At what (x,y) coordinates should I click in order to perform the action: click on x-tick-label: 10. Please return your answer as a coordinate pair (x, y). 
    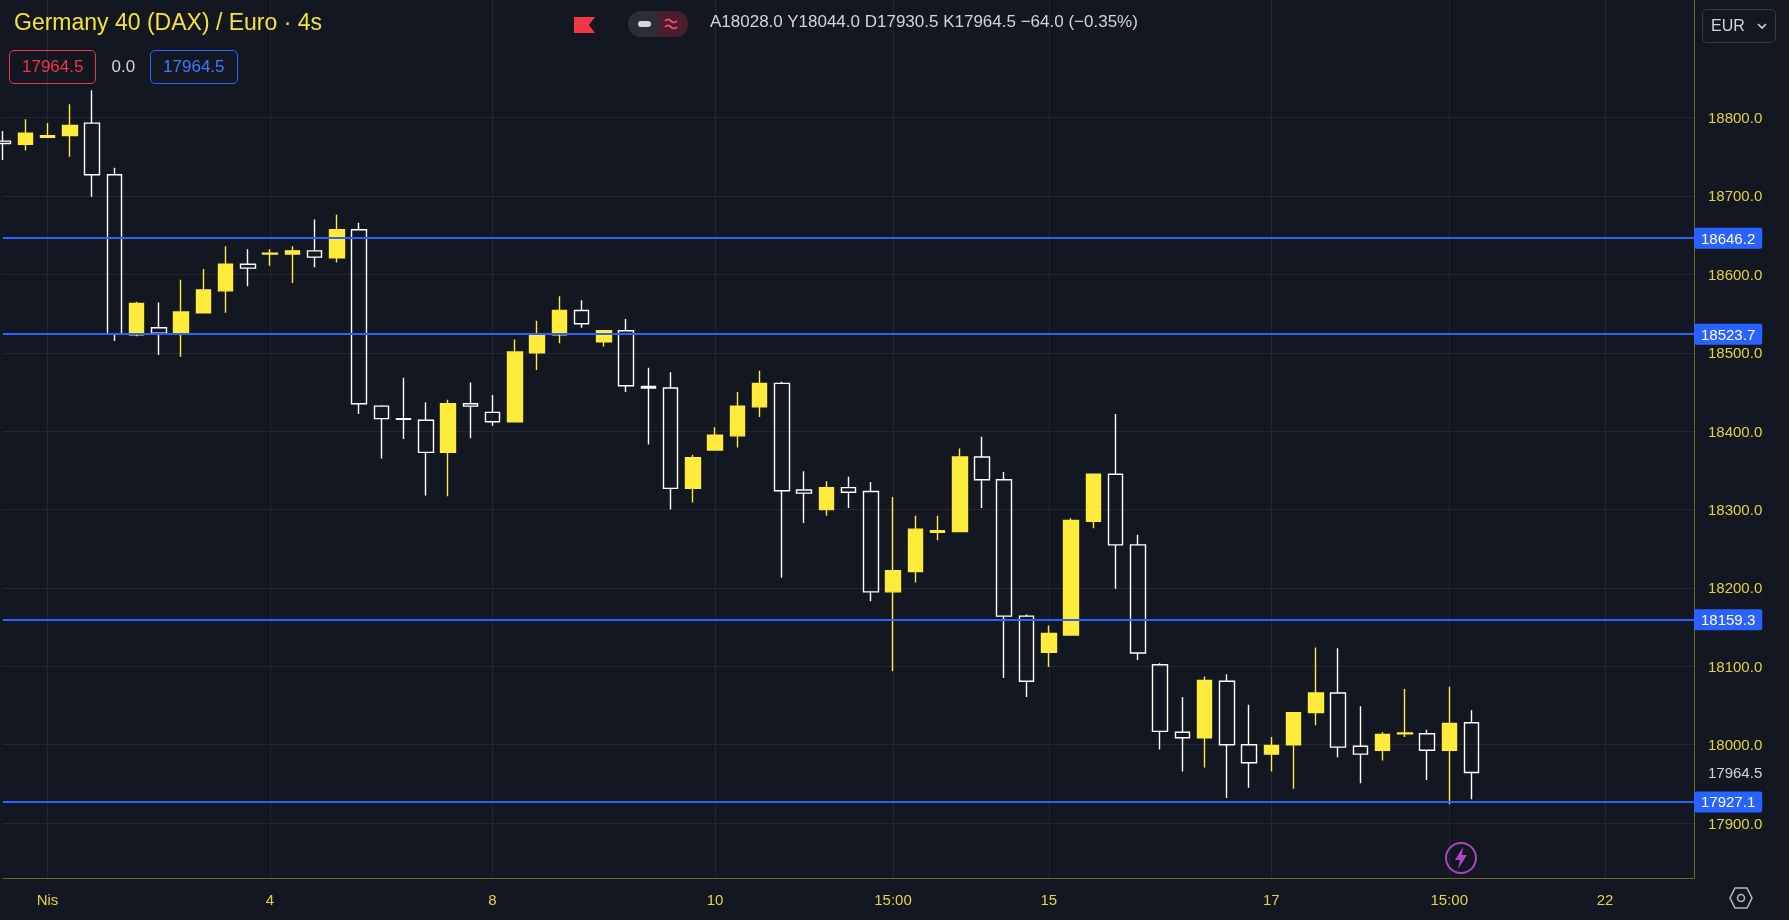
    Looking at the image, I should click on (715, 899).